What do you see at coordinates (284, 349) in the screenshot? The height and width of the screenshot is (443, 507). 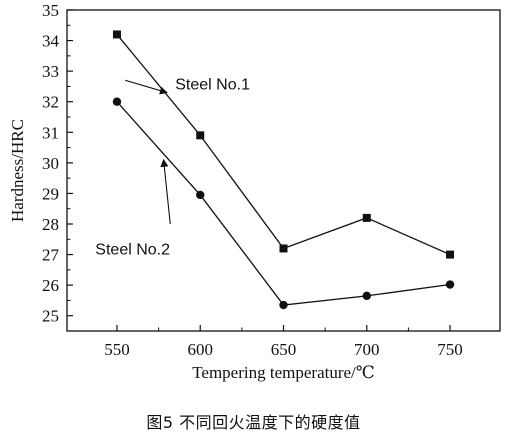 I see `x-tick-label-650: 650` at bounding box center [284, 349].